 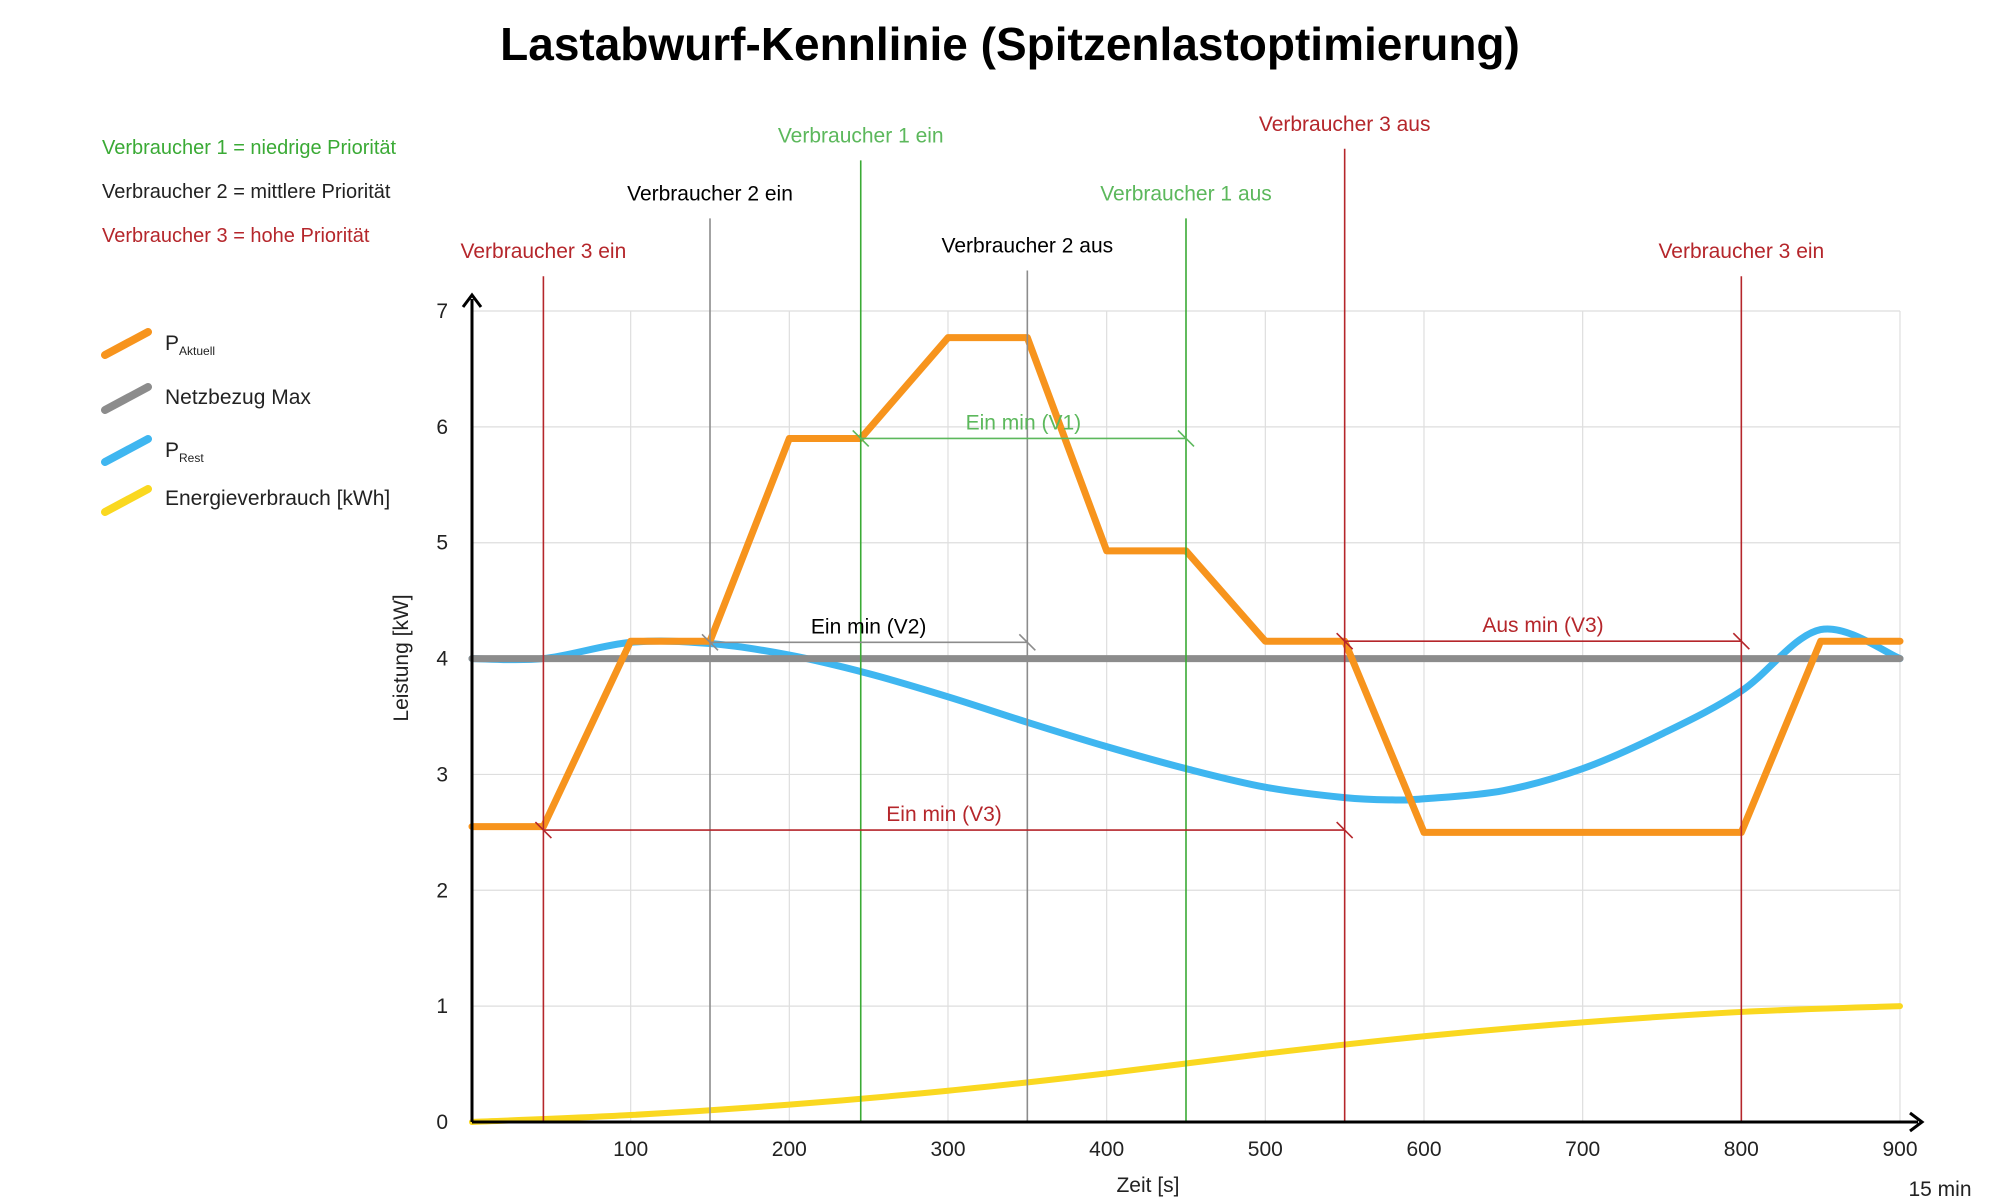 What do you see at coordinates (249, 148) in the screenshot?
I see `priority-note-v1: Verbraucher 1 = niedrige Priorität` at bounding box center [249, 148].